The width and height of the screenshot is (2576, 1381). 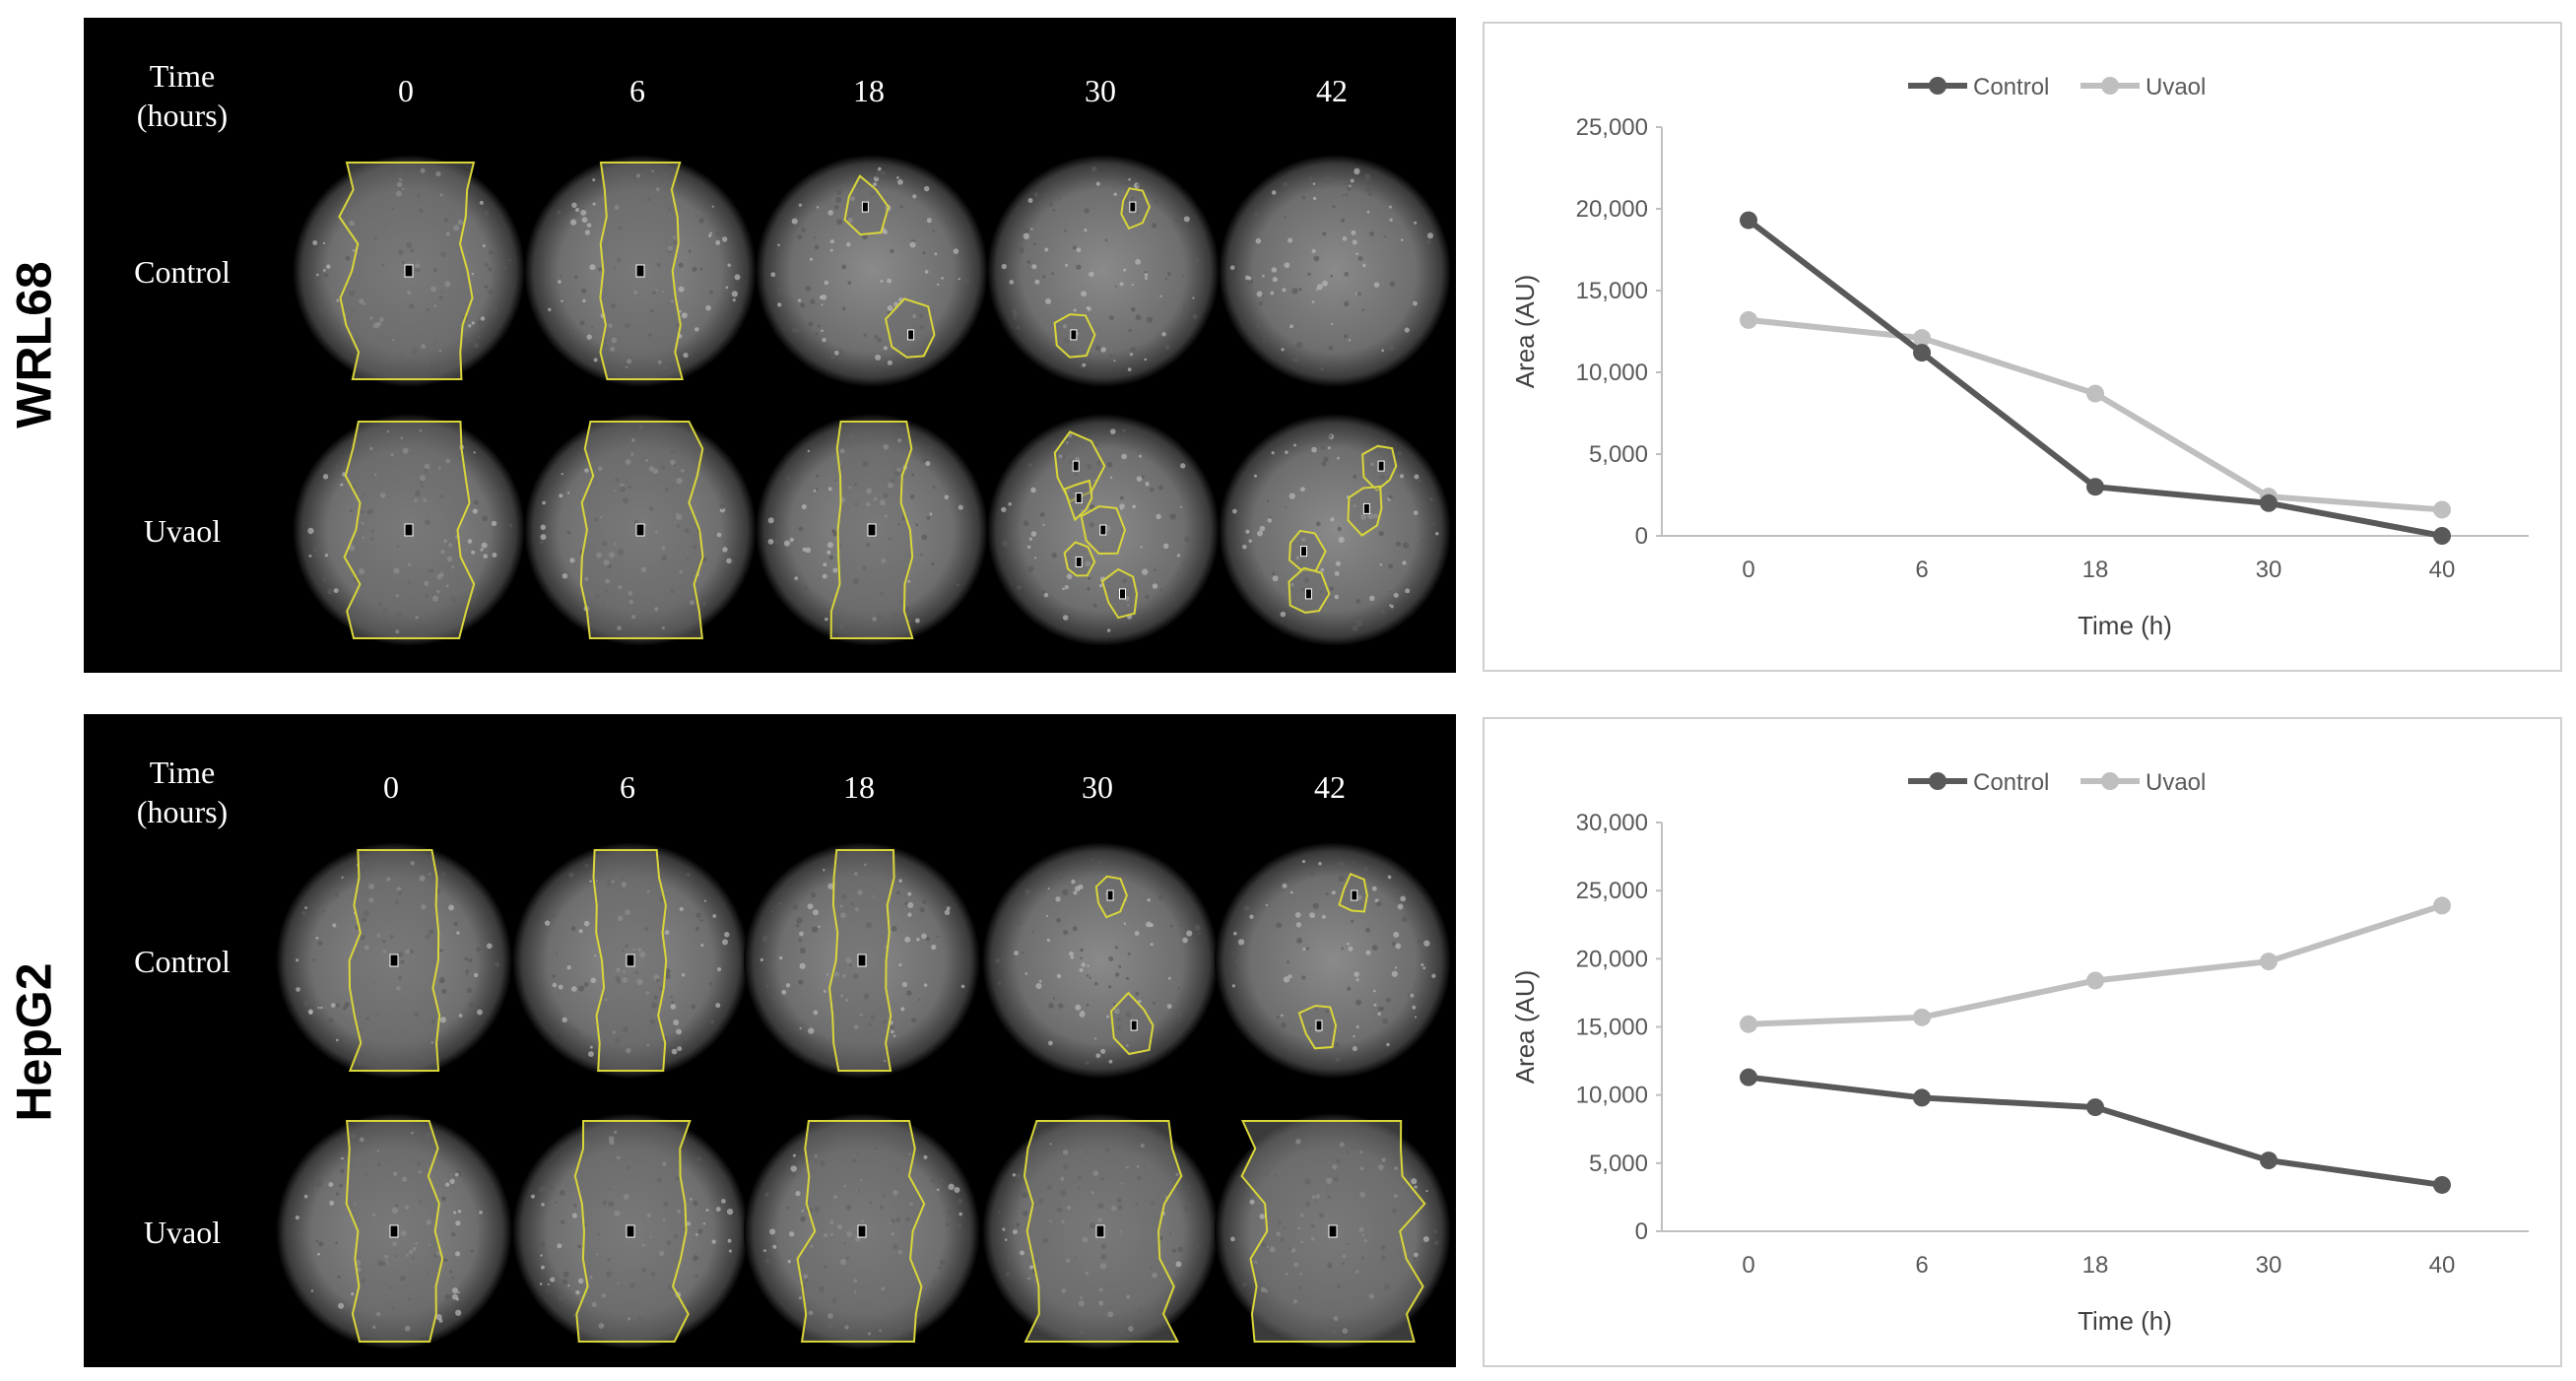 What do you see at coordinates (1612, 373) in the screenshot?
I see `y-tick-label: 10,000` at bounding box center [1612, 373].